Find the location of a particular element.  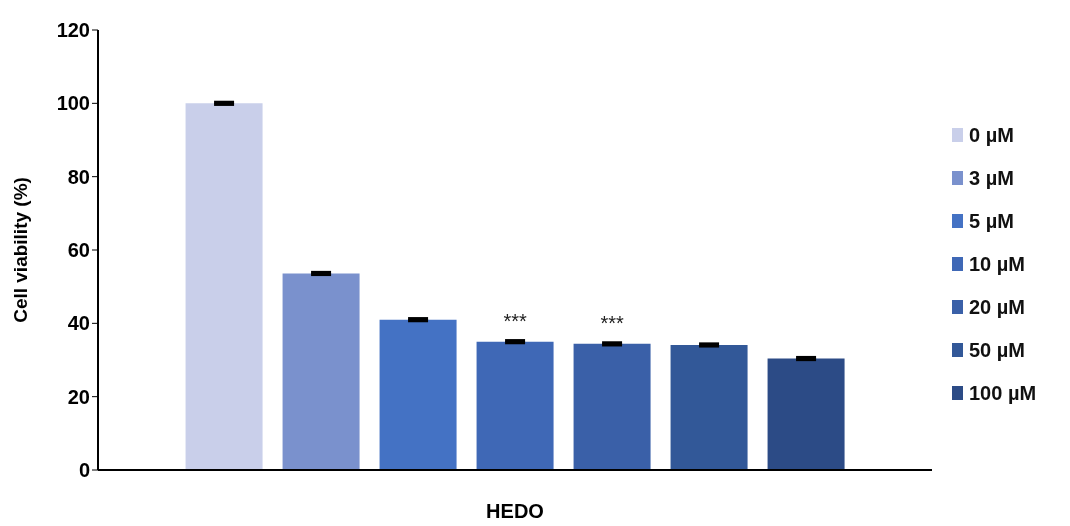

y-tick-label: 60 is located at coordinates (78, 250).